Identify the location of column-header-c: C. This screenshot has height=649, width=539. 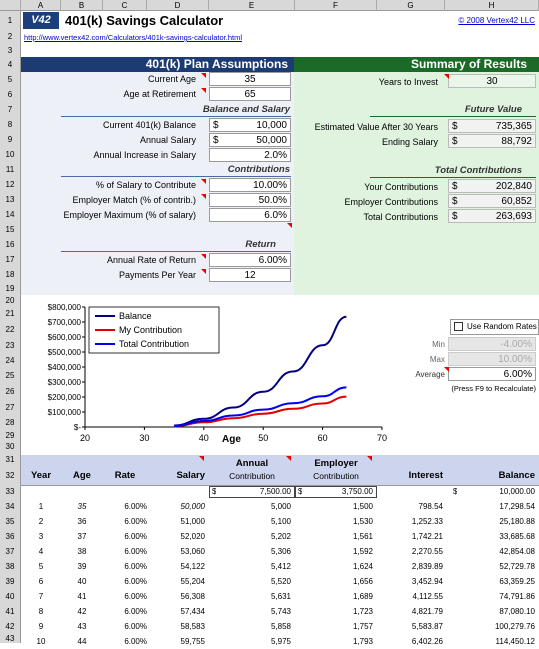
(125, 5).